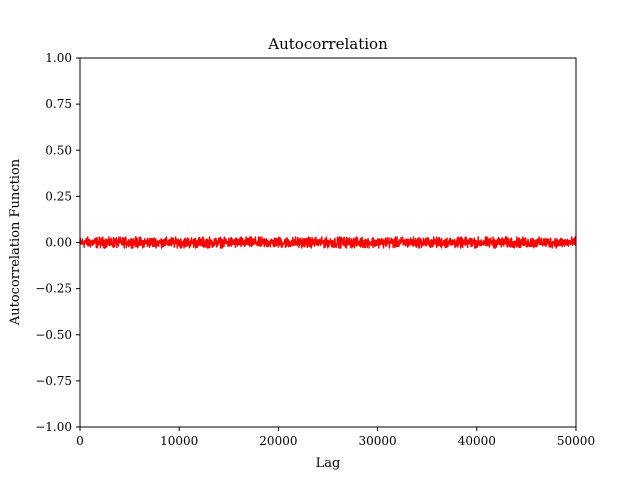 Image resolution: width=640 pixels, height=480 pixels. I want to click on y-tick-label: −0.25, so click(53, 289).